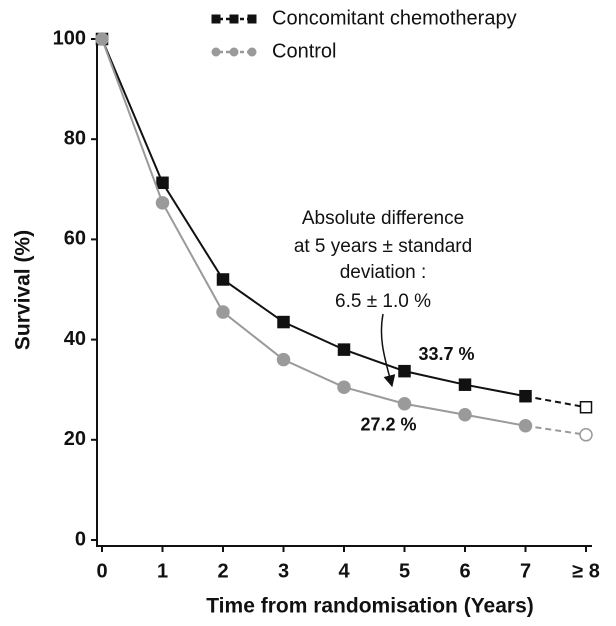  I want to click on y-tick-label: 100, so click(69, 38).